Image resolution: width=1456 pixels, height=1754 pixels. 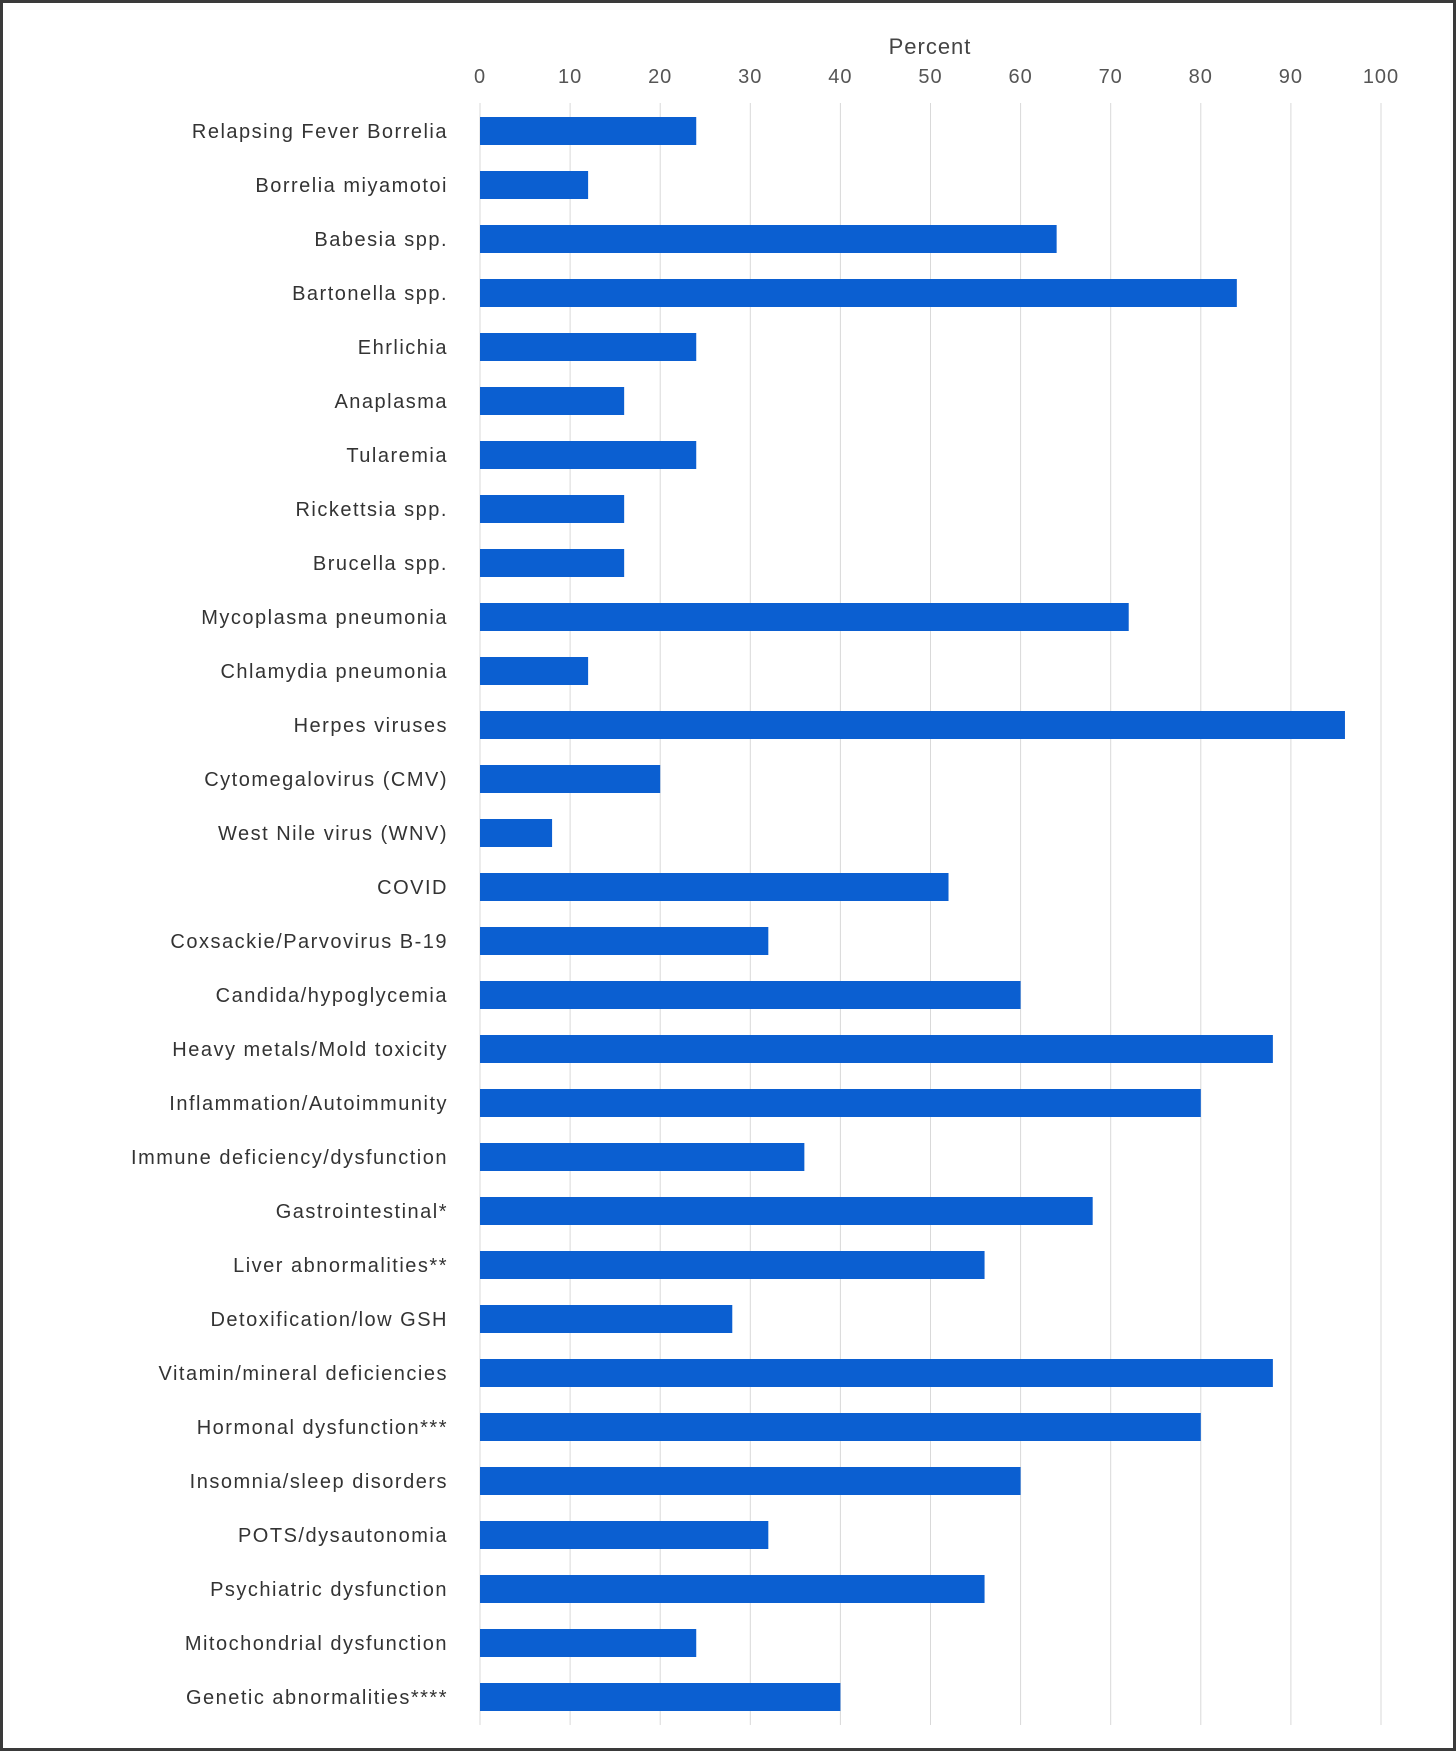 What do you see at coordinates (310, 1050) in the screenshot?
I see `category-label: Heavy metals/Mold toxicity` at bounding box center [310, 1050].